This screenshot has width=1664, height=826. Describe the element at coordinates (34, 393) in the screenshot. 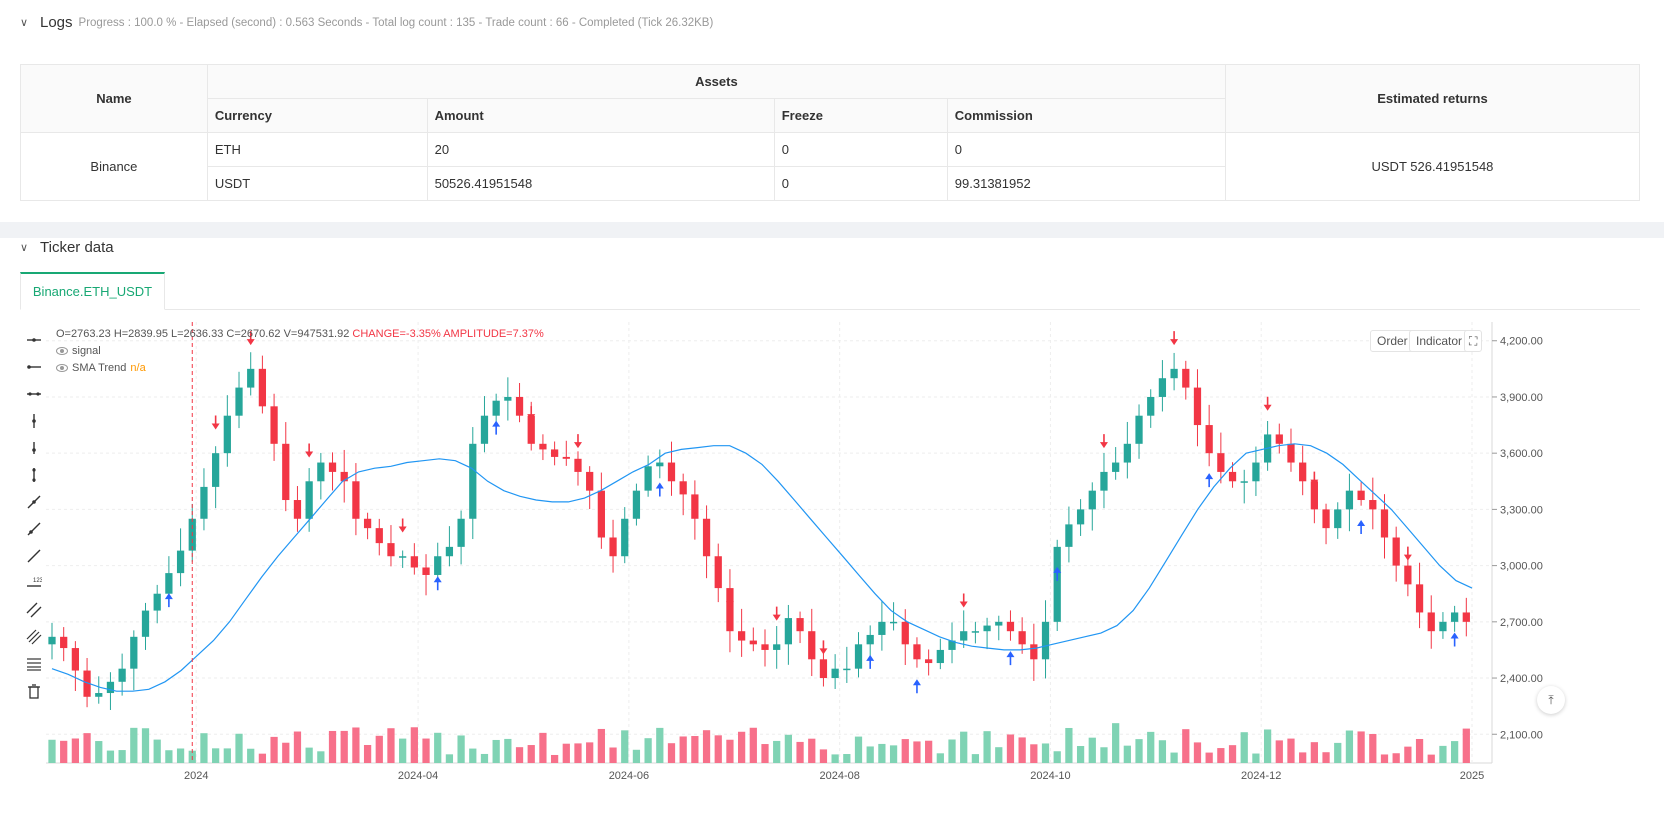

I see `extended-line-icon` at that location.